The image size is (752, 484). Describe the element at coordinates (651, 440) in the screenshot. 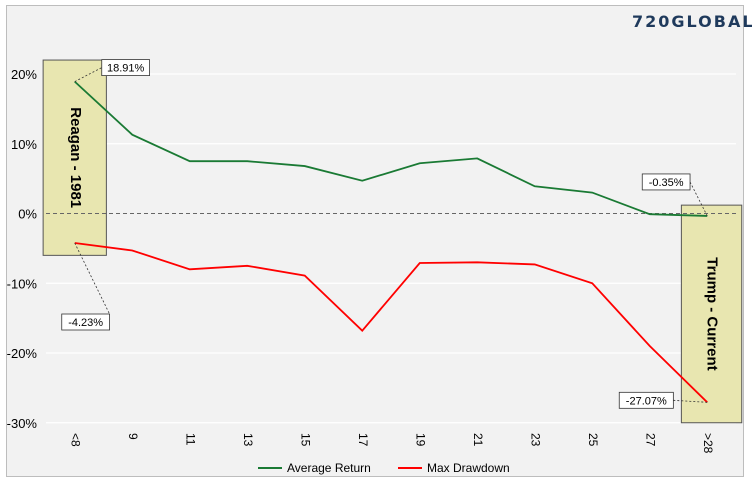

I see `x-tick-label: 27` at that location.